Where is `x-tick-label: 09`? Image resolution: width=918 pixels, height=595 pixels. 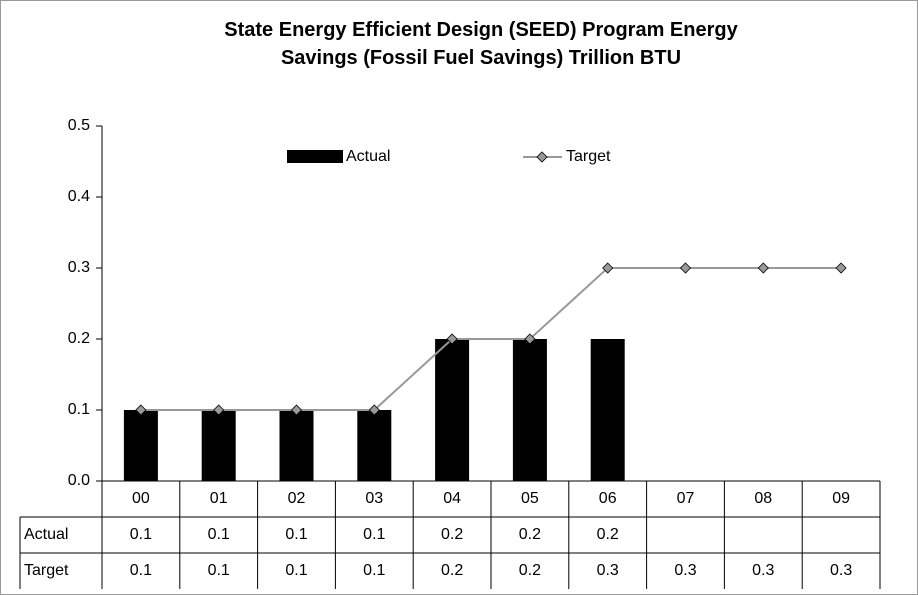
x-tick-label: 09 is located at coordinates (841, 498).